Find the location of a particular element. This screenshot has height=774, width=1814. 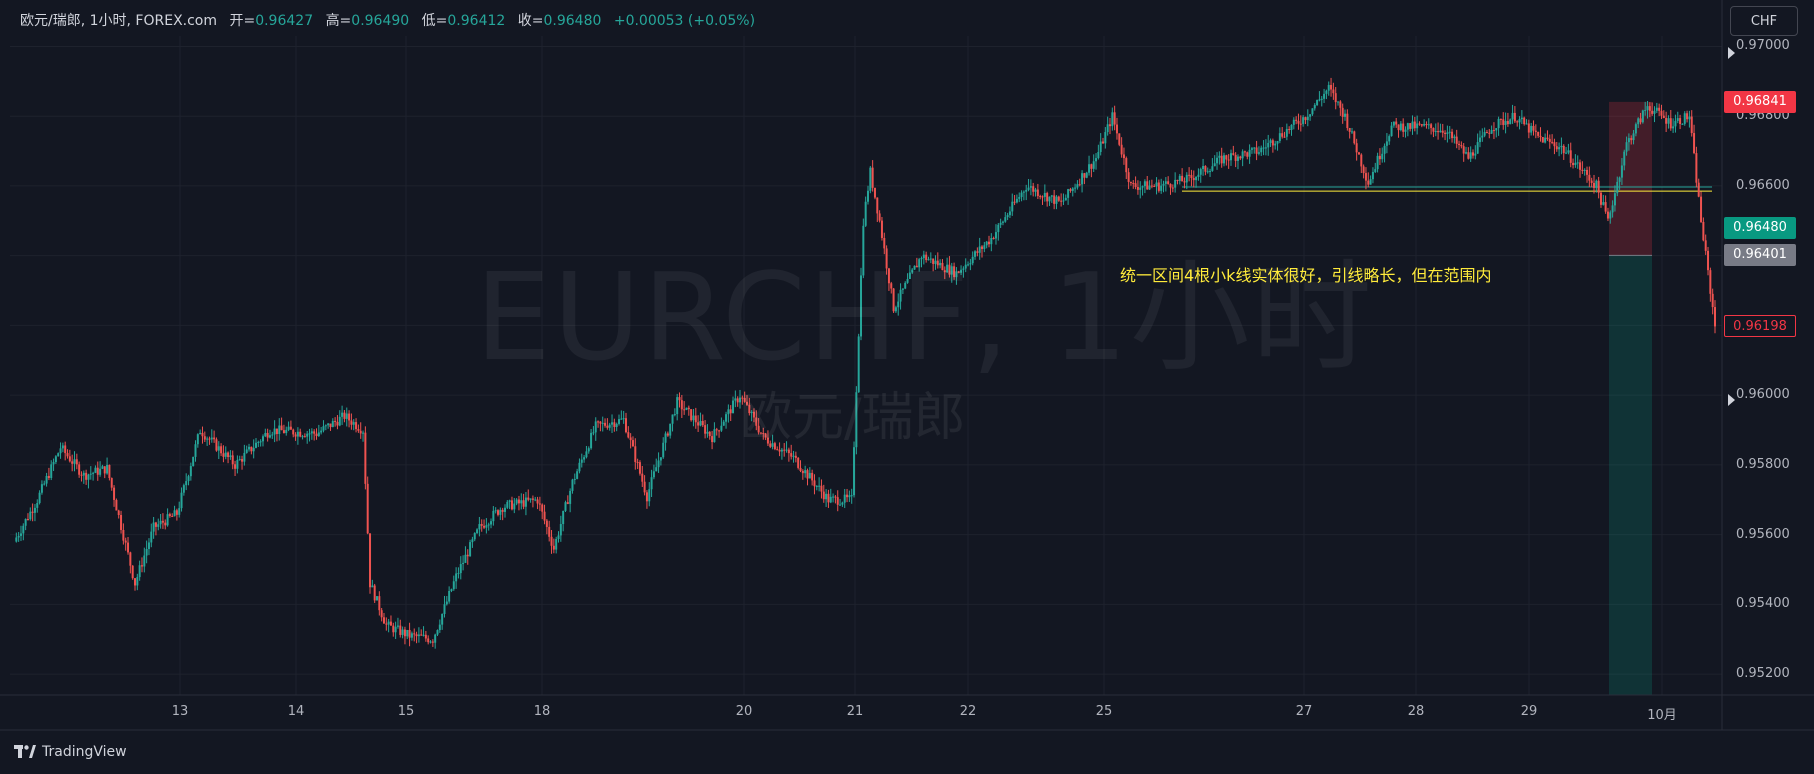

footer-brand: TradingView is located at coordinates (70, 752).